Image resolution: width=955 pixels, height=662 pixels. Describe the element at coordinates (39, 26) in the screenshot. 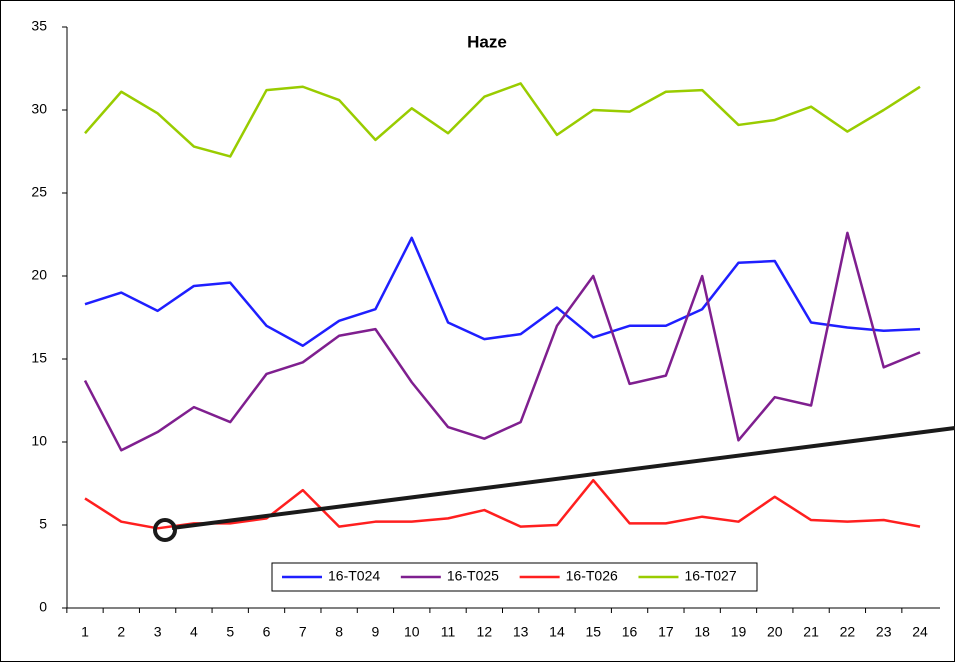

I see `y-tick-label: 35` at that location.